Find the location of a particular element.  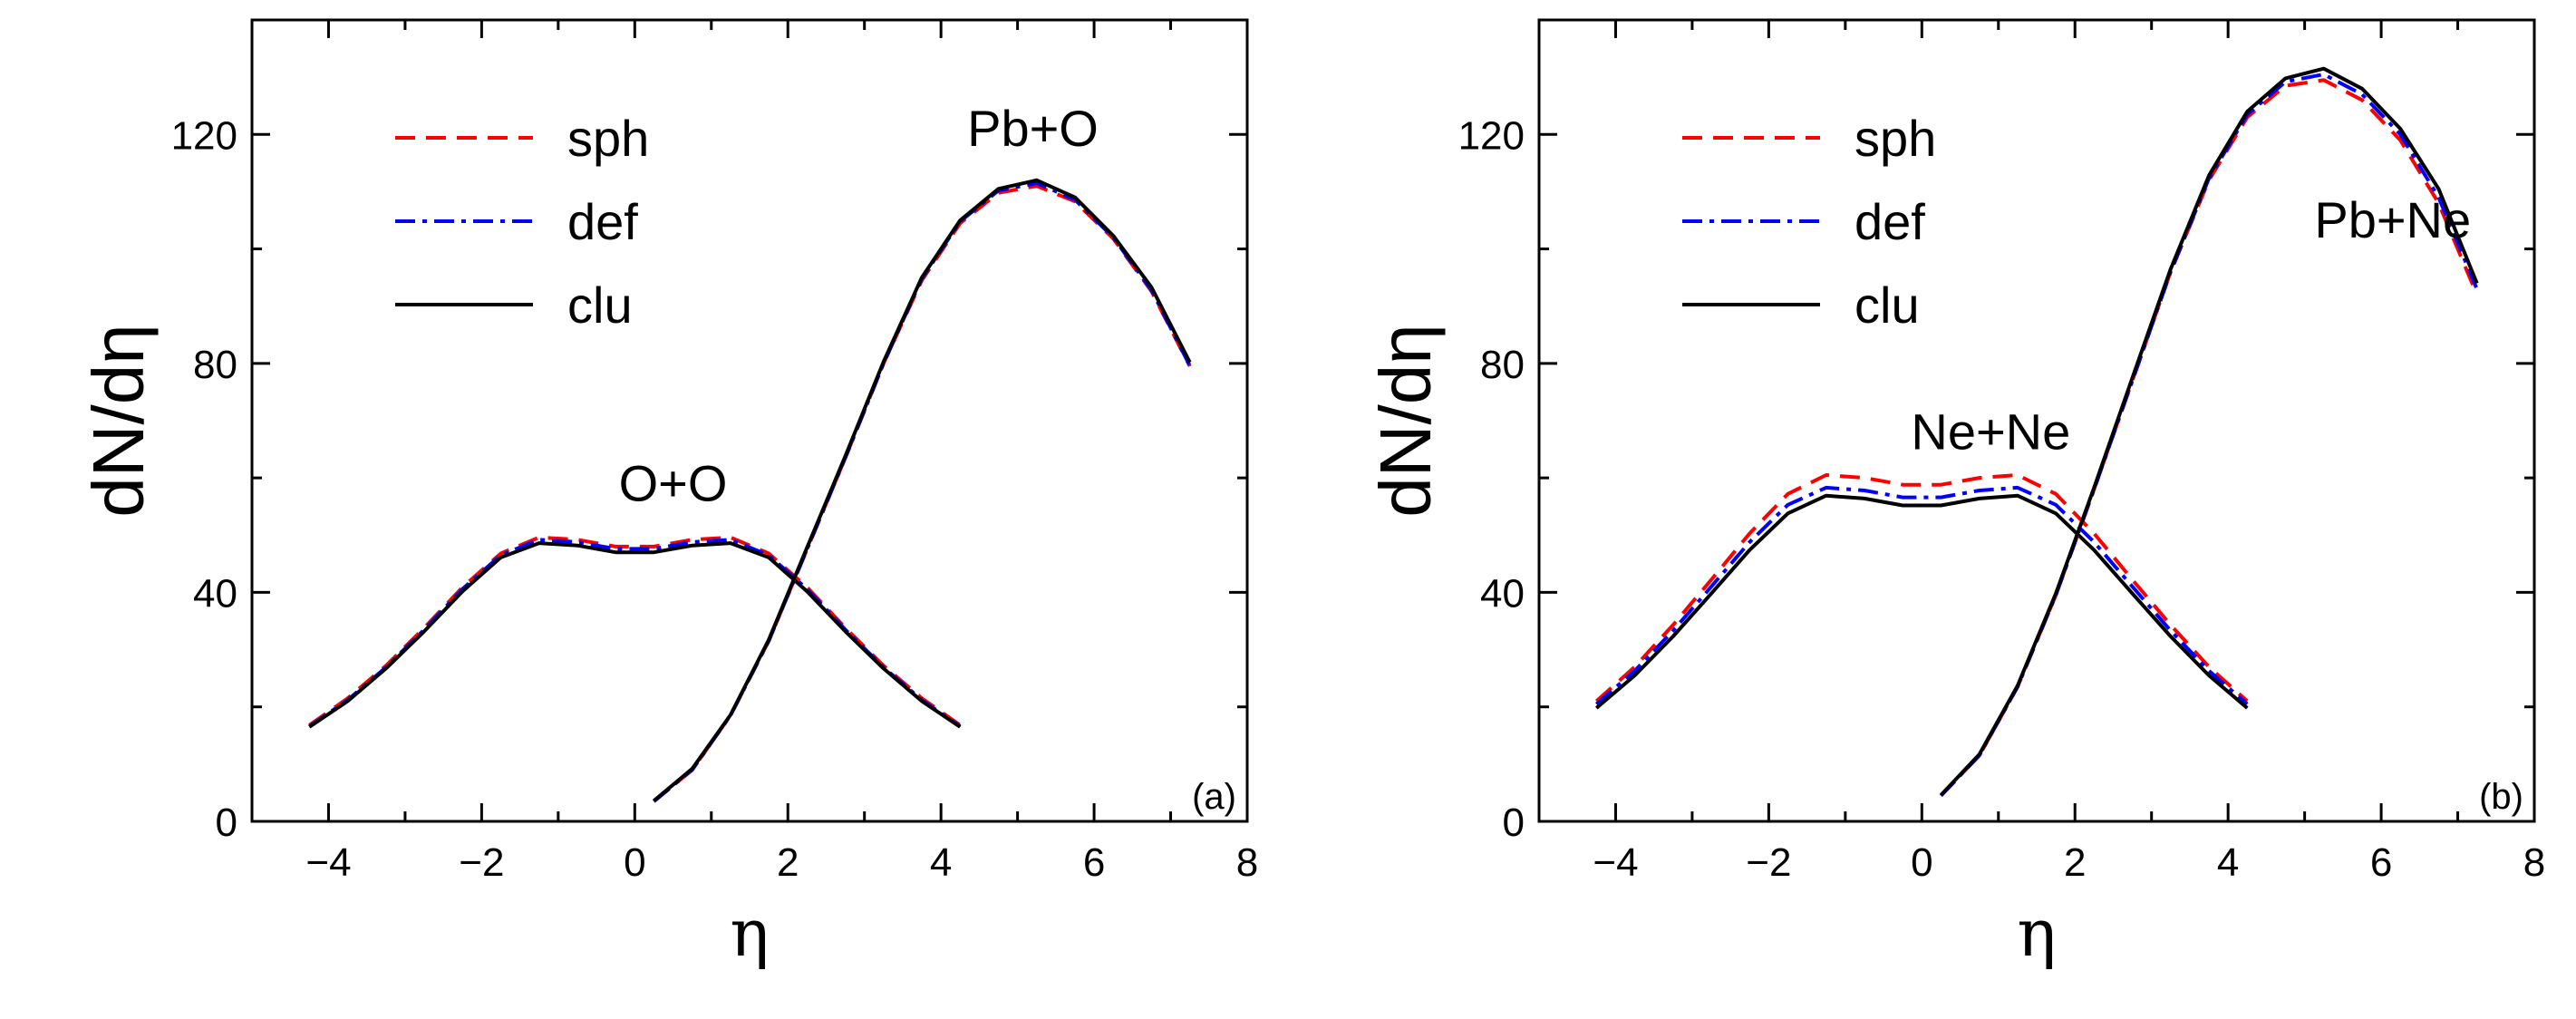

series-line-o-o-clu is located at coordinates (635, 635).